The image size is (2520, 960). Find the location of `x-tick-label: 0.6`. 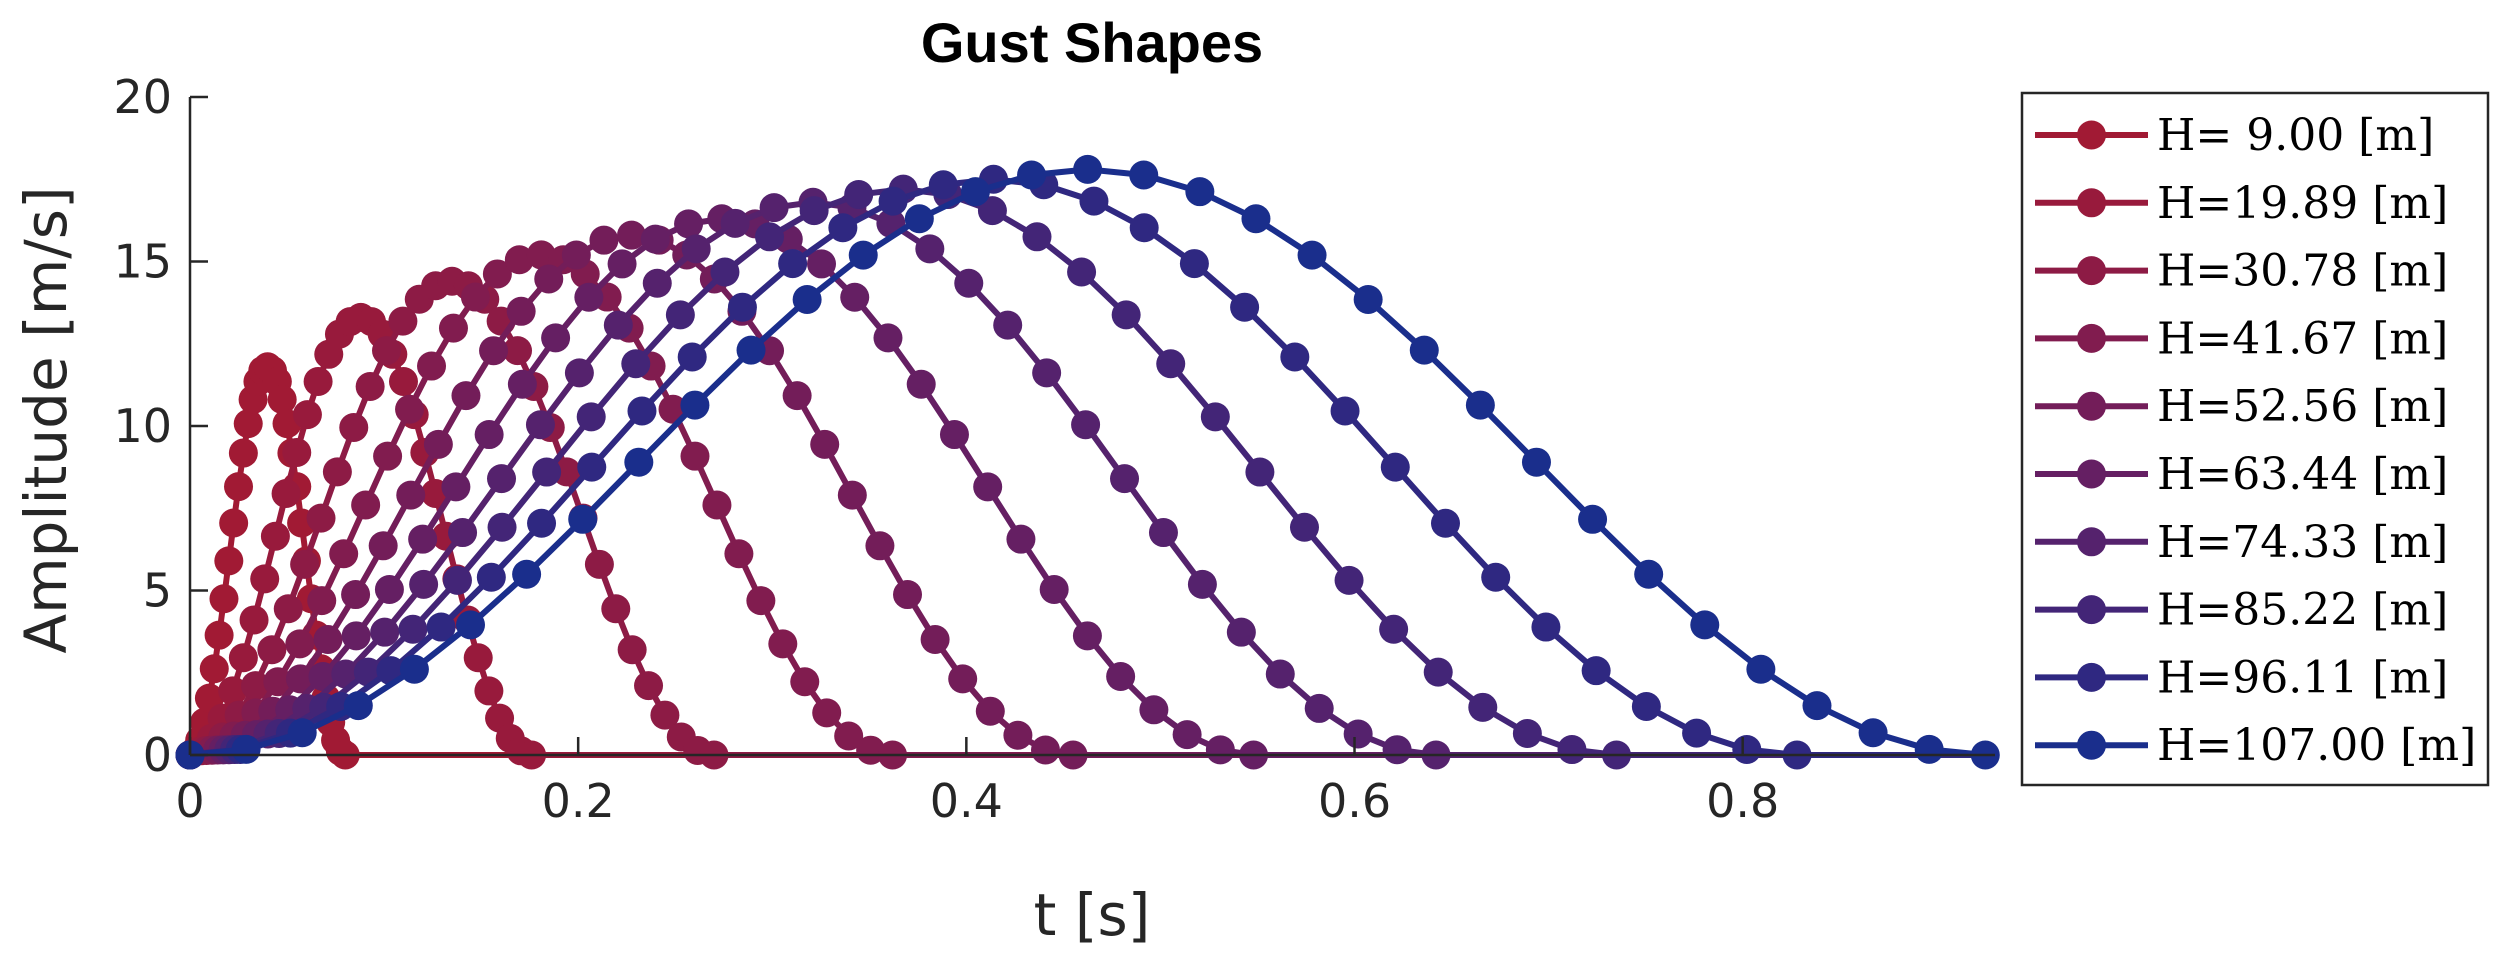

x-tick-label: 0.6 is located at coordinates (1354, 801).